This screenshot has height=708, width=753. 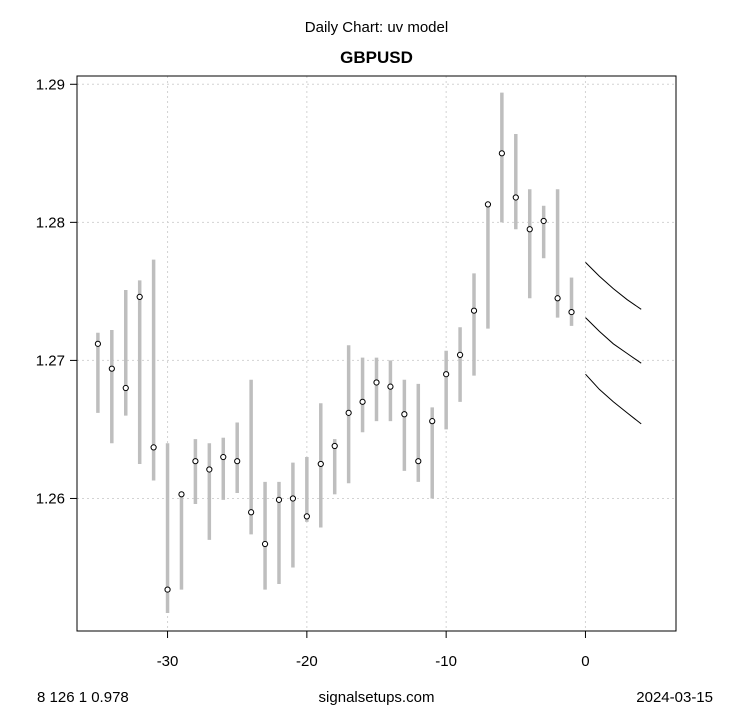 What do you see at coordinates (585, 661) in the screenshot?
I see `x-tick-label: 0` at bounding box center [585, 661].